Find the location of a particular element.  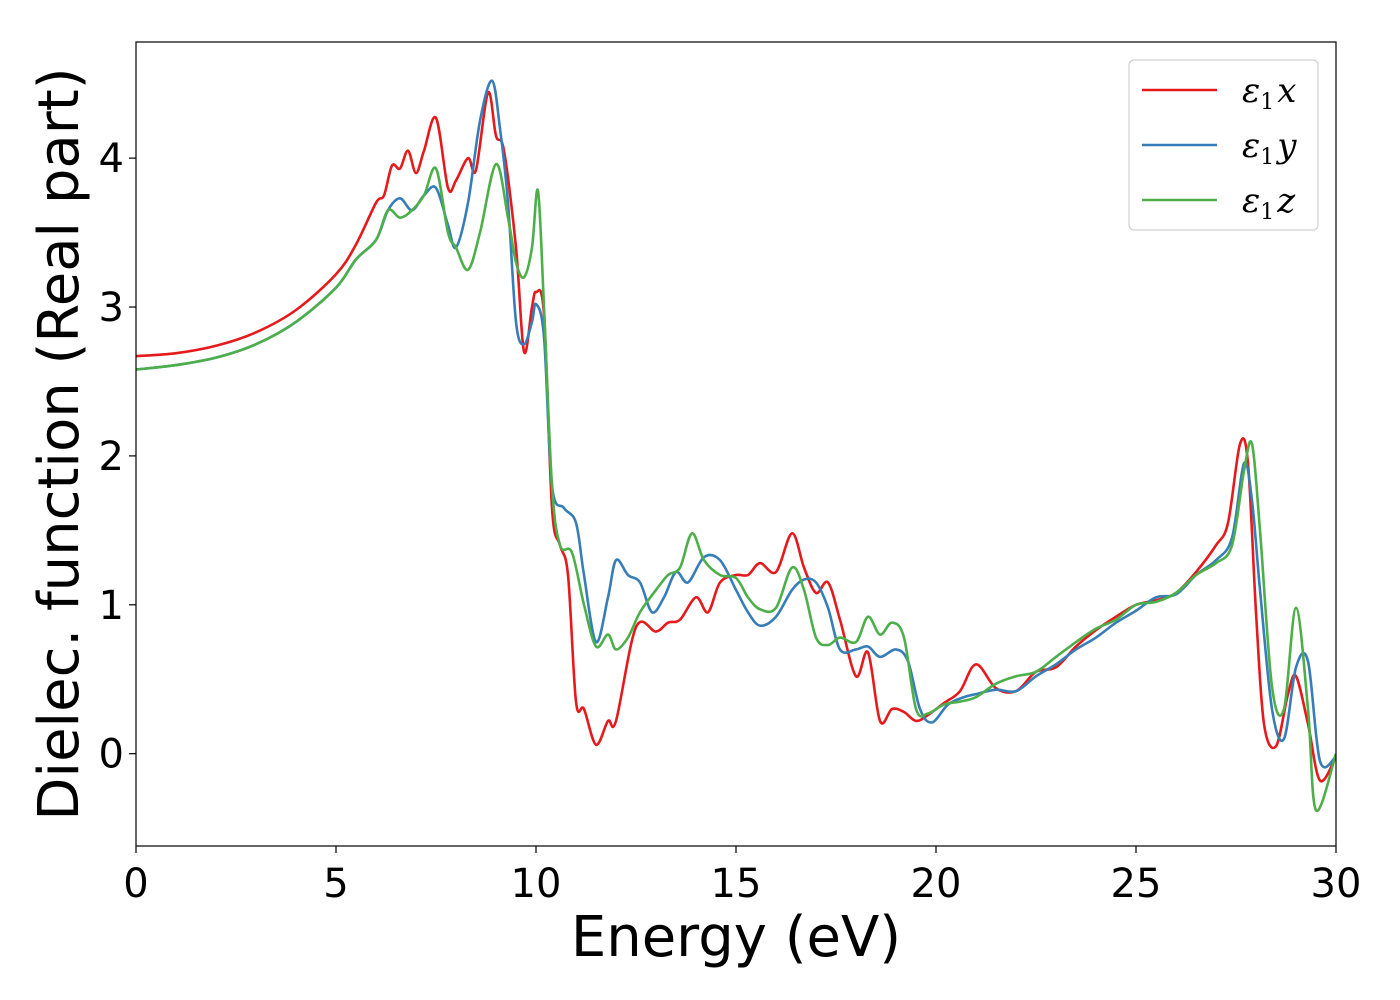

x-axis-title: Energy (eV) is located at coordinates (736, 937).